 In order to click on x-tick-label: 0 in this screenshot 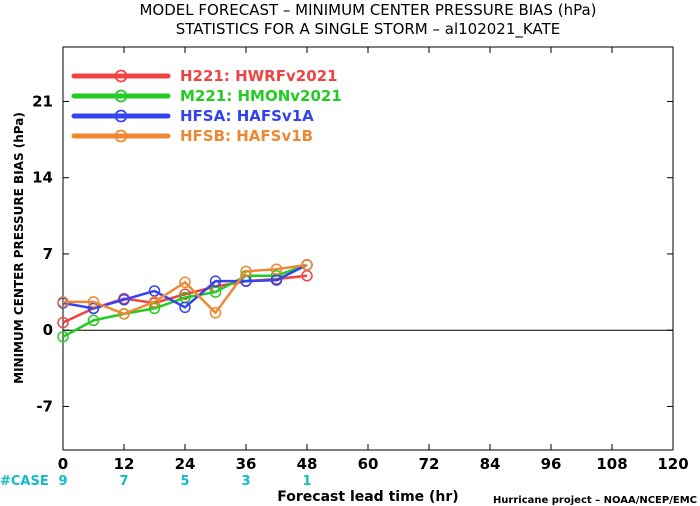, I will do `click(63, 464)`.